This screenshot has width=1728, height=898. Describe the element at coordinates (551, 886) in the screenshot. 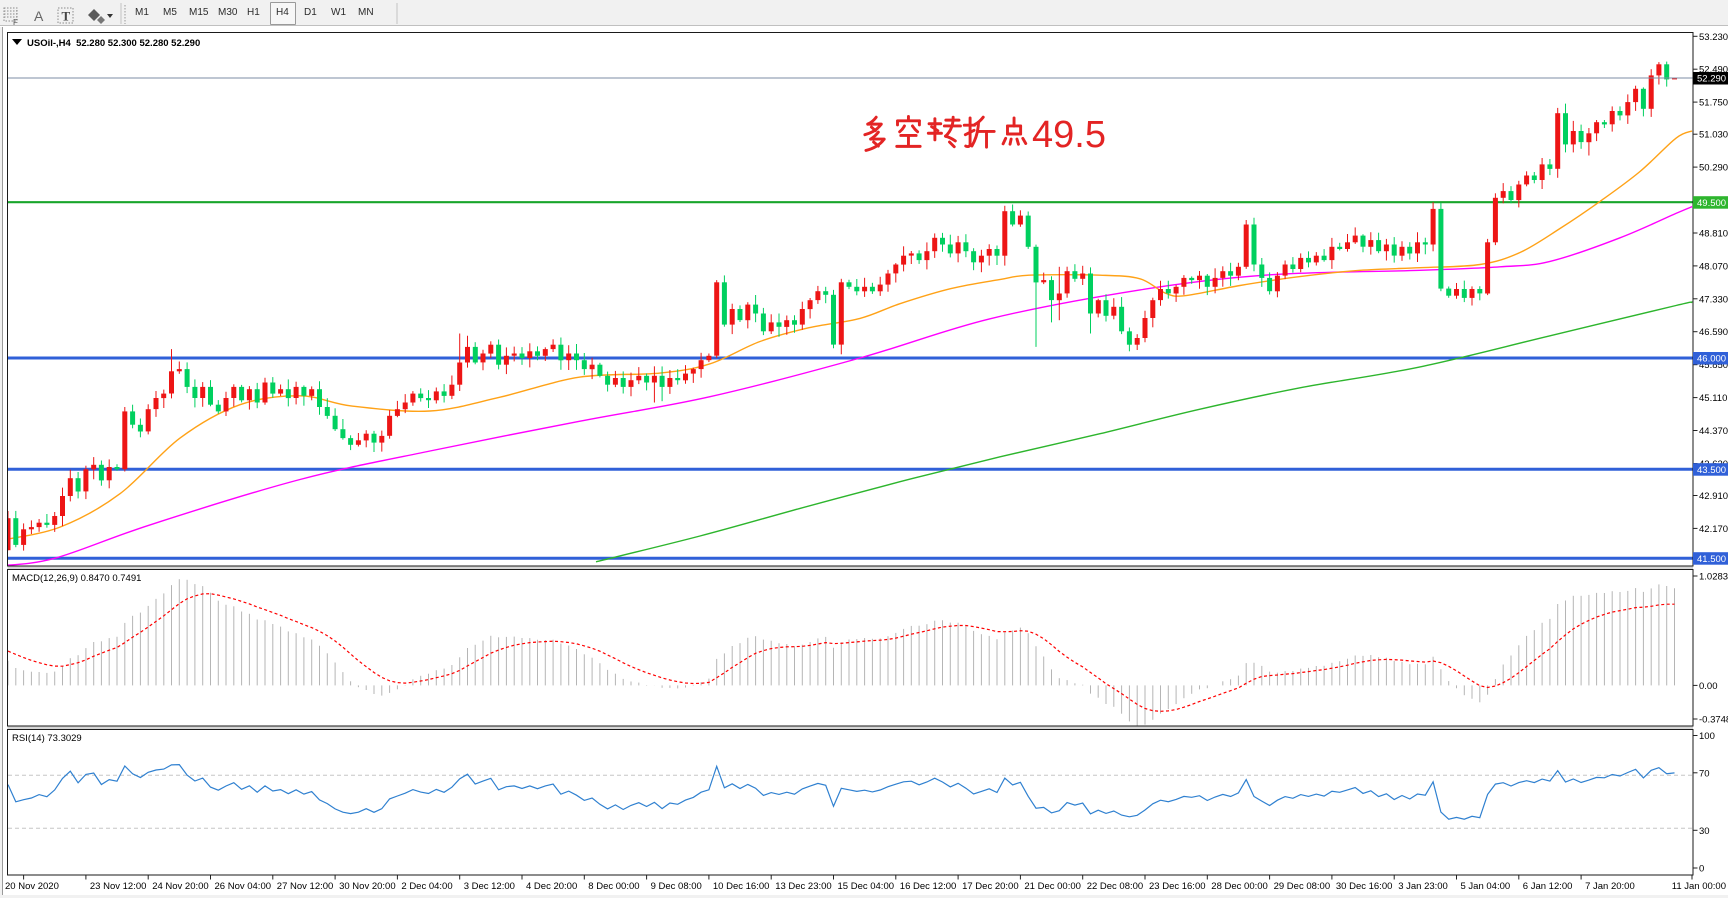

I see `svg-text: 4 Dec 20:00` at that location.